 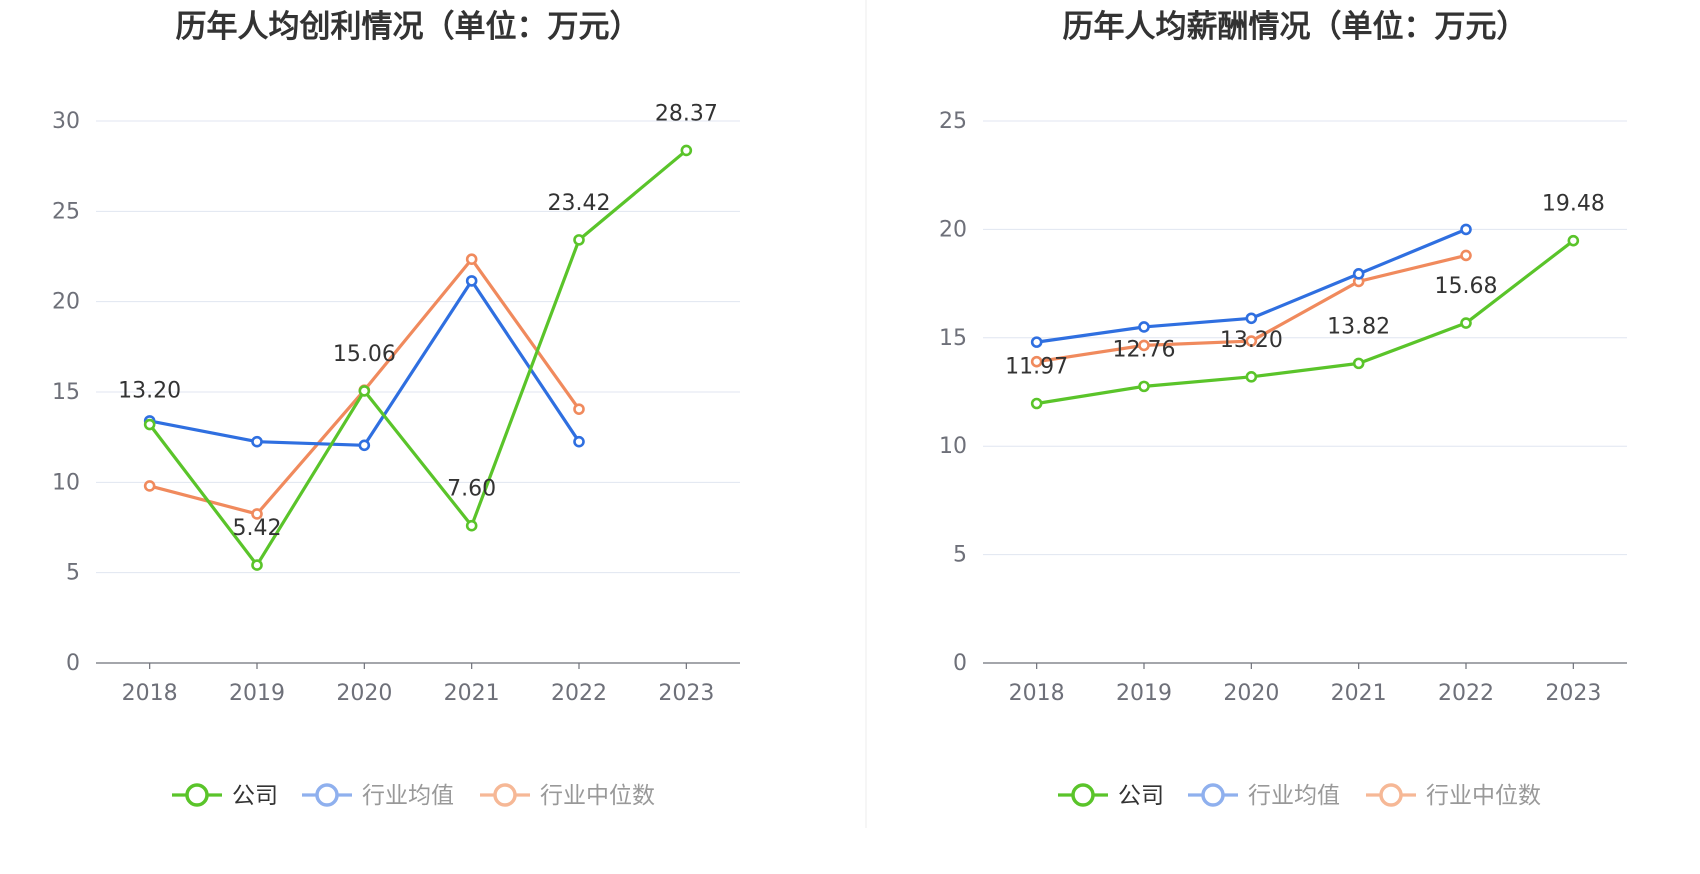 I want to click on data-label: 28.37, so click(x=686, y=113).